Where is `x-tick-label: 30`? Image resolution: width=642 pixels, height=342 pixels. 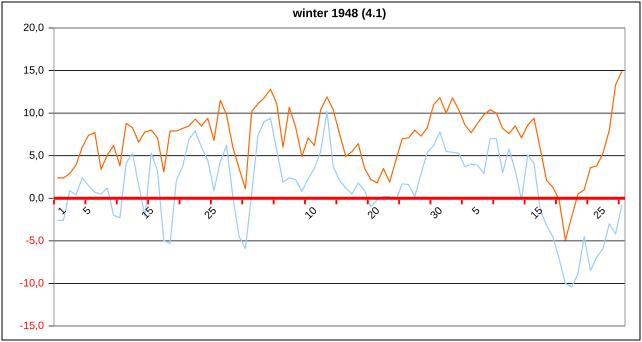
x-tick-label: 30 is located at coordinates (436, 212).